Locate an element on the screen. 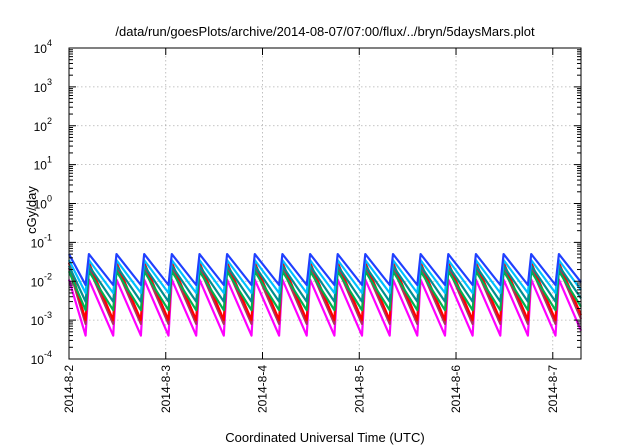 The width and height of the screenshot is (640, 448). y-tick-exponent: 3 is located at coordinates (49, 82).